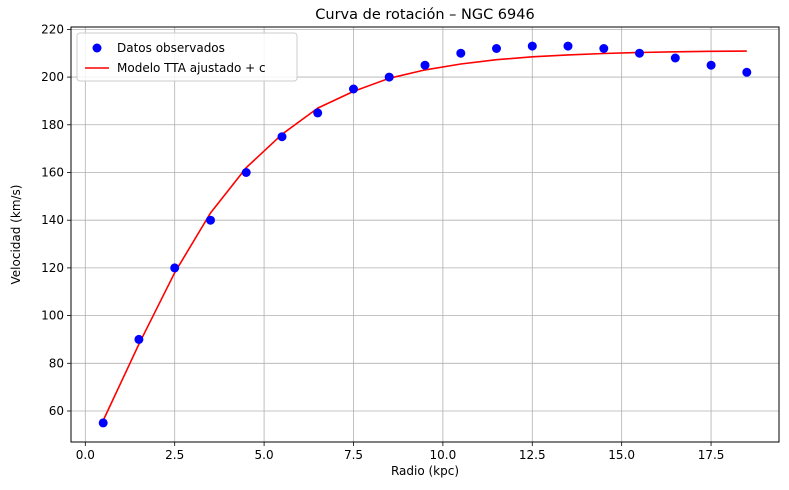 The height and width of the screenshot is (490, 789). Describe the element at coordinates (400, 452) in the screenshot. I see `x-axis-ticks: 0.0 2.5 5.0 7.5 10.0 12.5 15.0 17.5` at that location.